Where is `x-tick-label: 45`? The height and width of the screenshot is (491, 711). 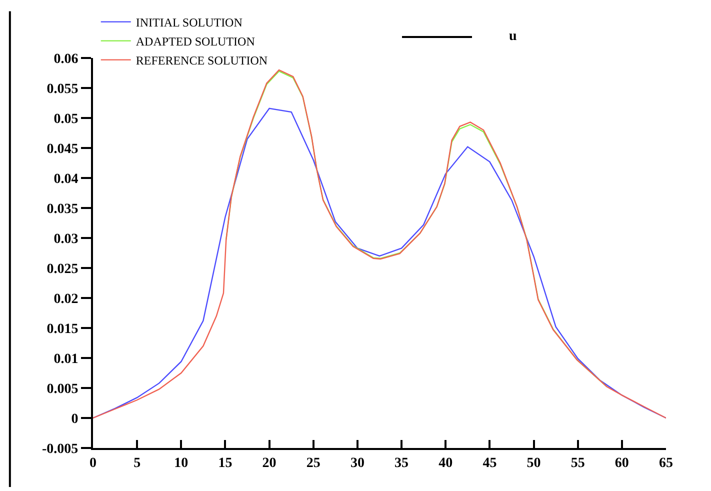 x-tick-label: 45 is located at coordinates (489, 463).